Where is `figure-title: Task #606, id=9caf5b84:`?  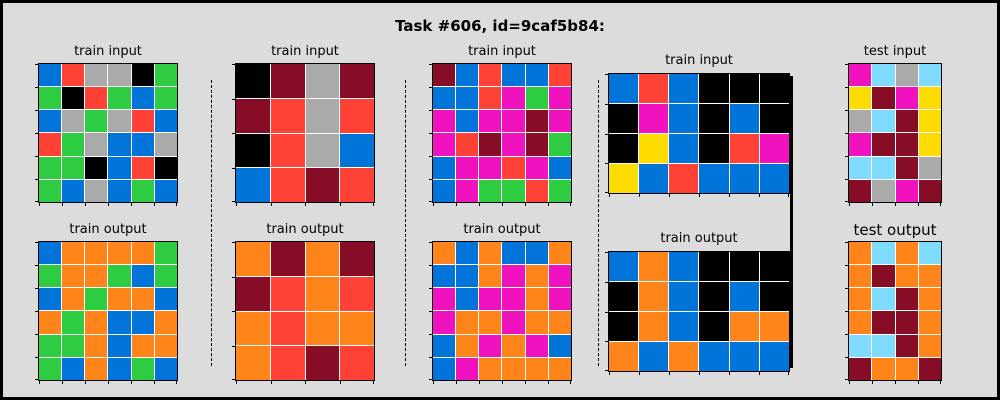 figure-title: Task #606, id=9caf5b84: is located at coordinates (500, 26).